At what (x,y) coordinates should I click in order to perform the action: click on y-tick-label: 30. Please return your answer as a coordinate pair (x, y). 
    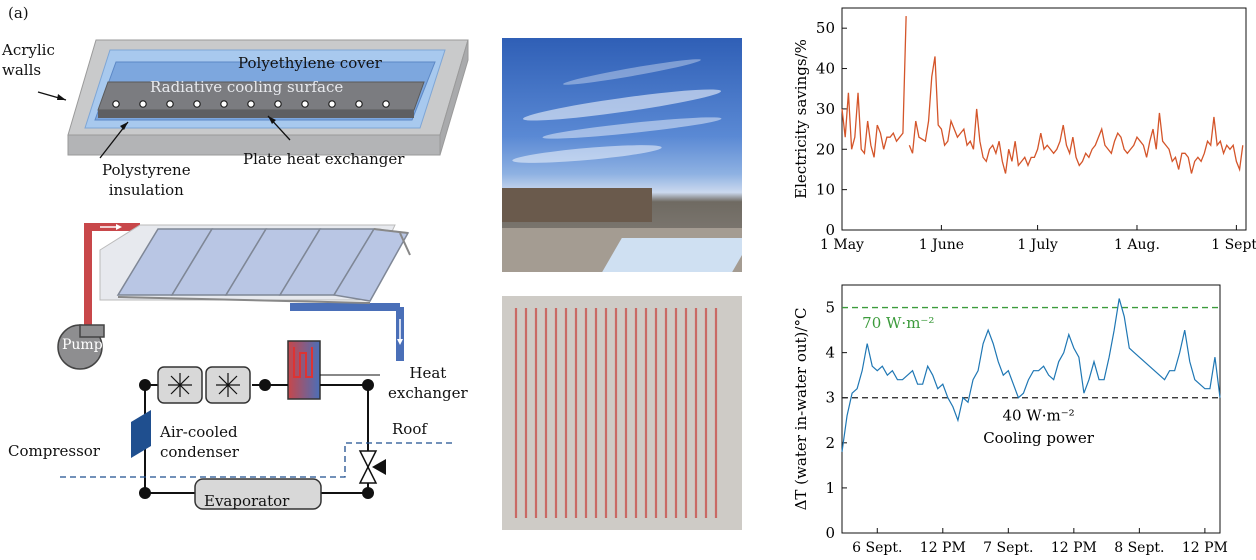
    Looking at the image, I should click on (825, 109).